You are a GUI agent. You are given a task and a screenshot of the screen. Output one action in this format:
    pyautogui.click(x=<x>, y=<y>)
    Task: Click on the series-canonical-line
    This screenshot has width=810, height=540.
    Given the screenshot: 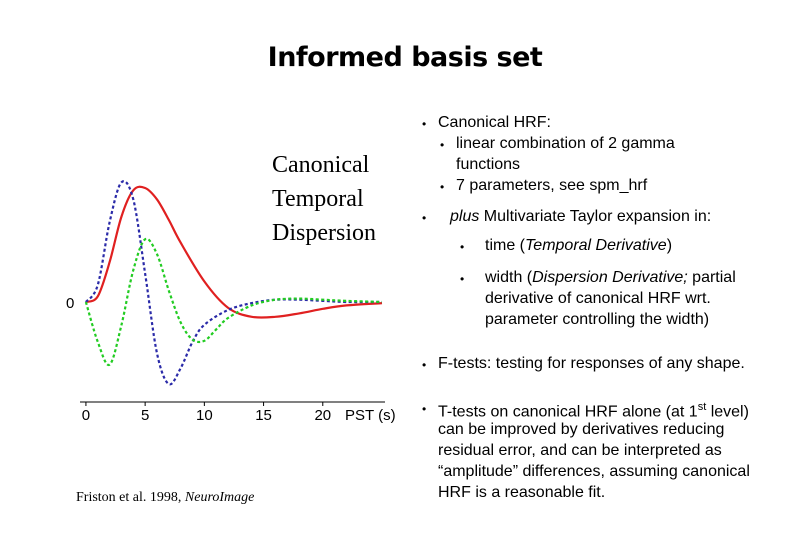 What is the action you would take?
    pyautogui.click(x=234, y=252)
    